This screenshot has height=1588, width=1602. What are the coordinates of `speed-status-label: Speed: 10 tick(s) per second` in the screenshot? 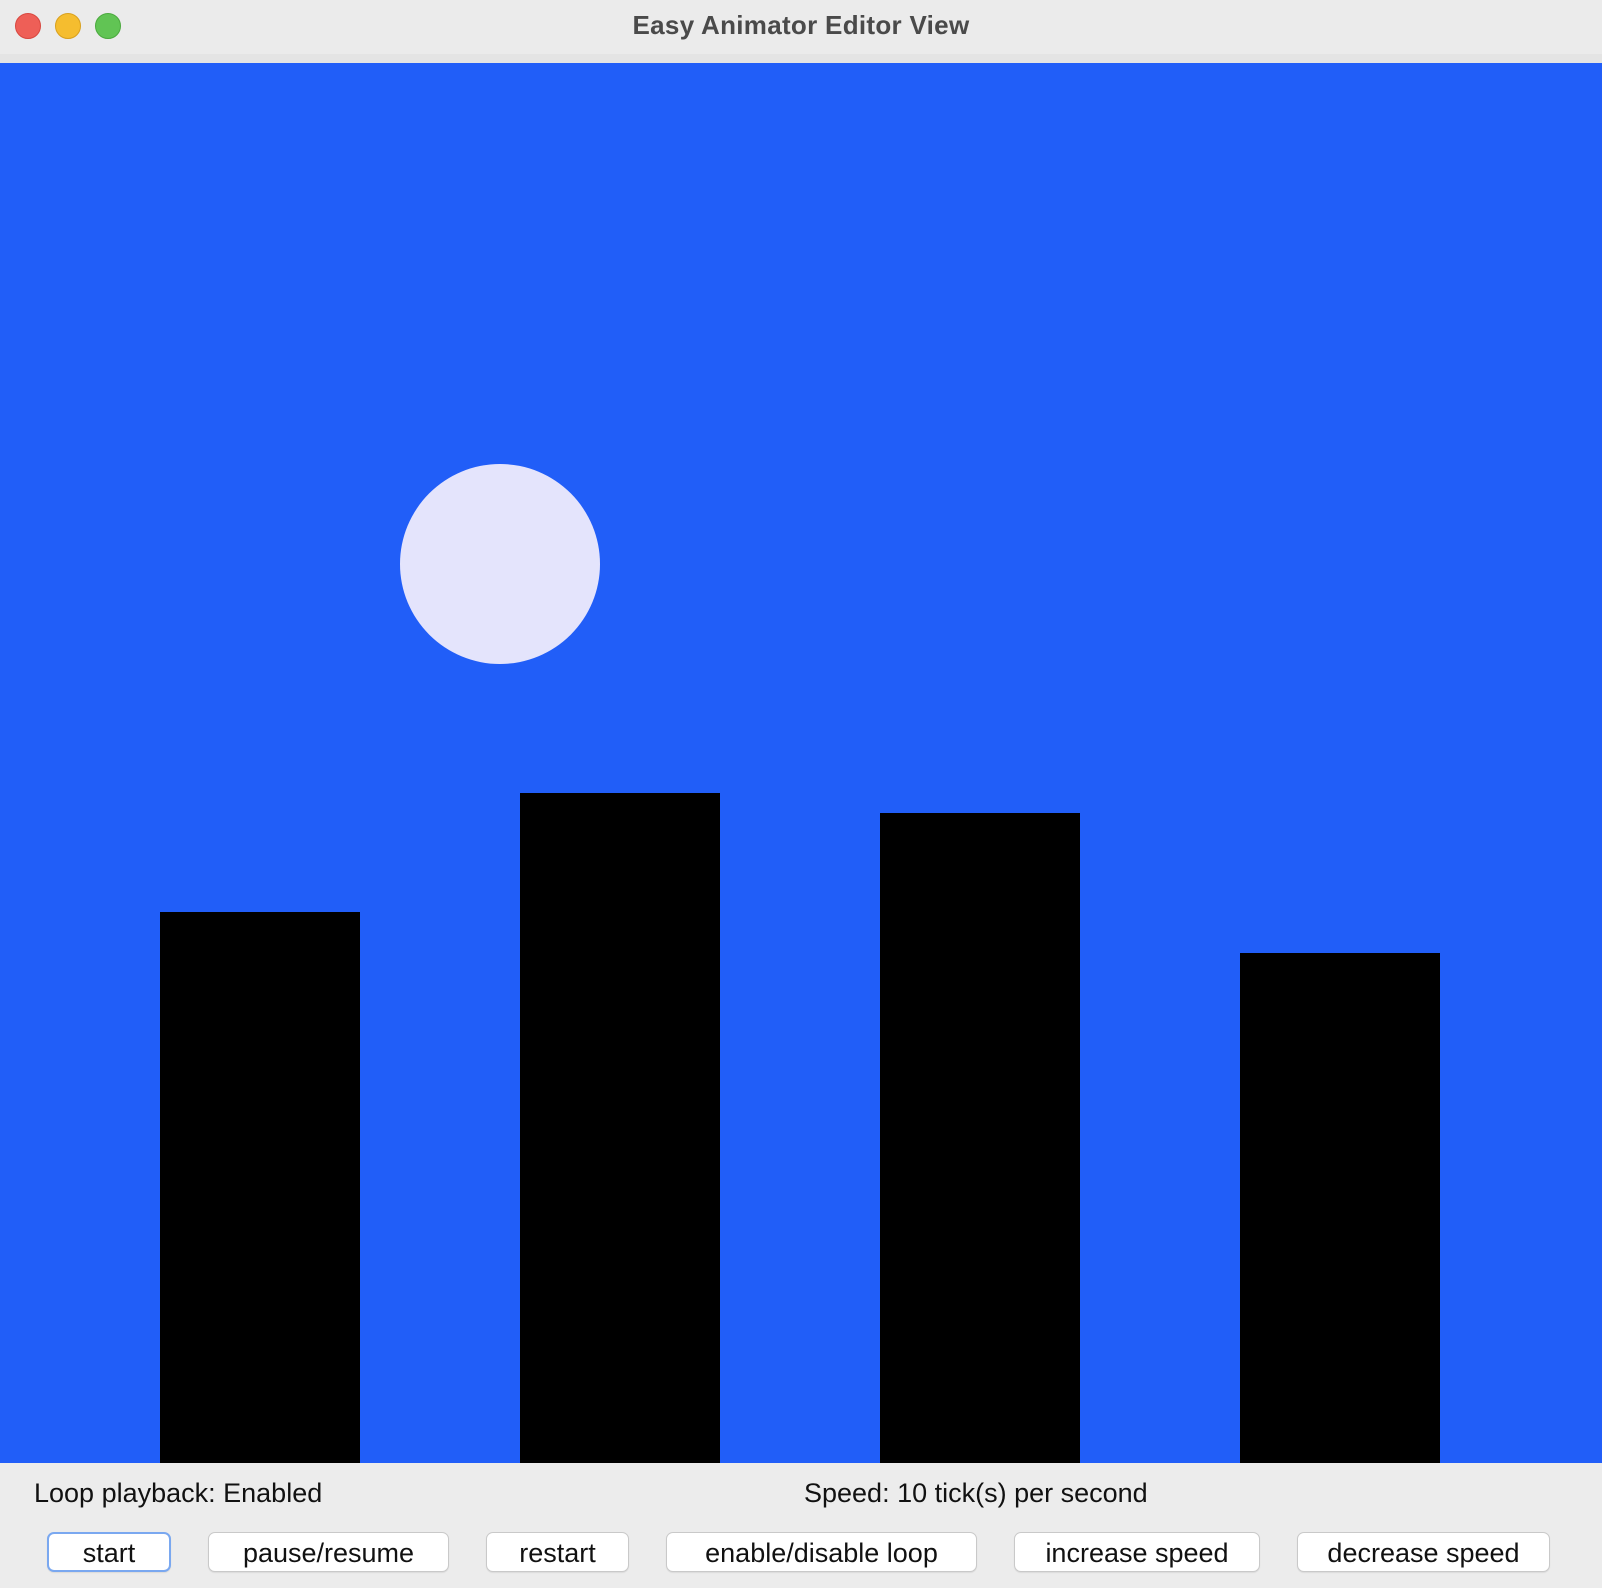 It's located at (976, 1493).